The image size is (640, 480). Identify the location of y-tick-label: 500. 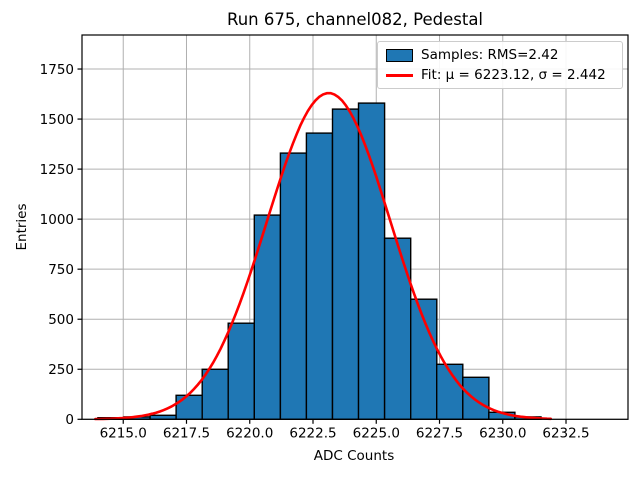
(61, 320).